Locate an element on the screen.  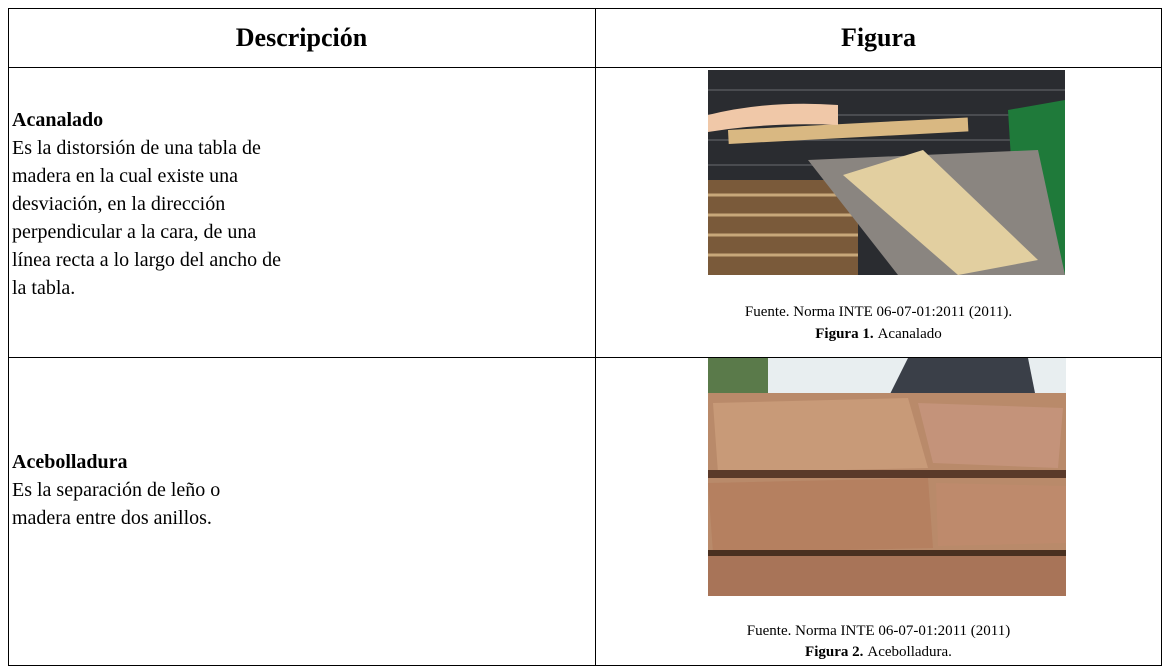
figure-title: Acebolladura. is located at coordinates (909, 652).